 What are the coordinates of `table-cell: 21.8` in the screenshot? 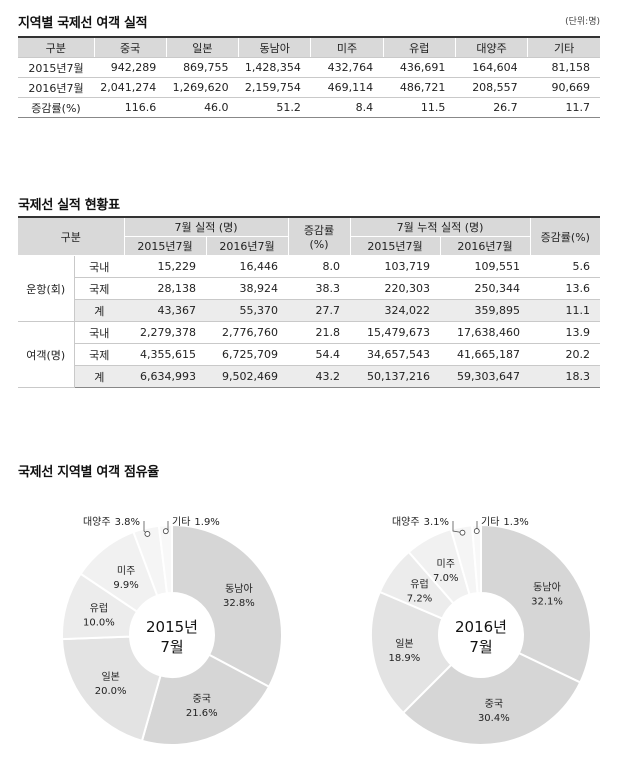 It's located at (319, 332).